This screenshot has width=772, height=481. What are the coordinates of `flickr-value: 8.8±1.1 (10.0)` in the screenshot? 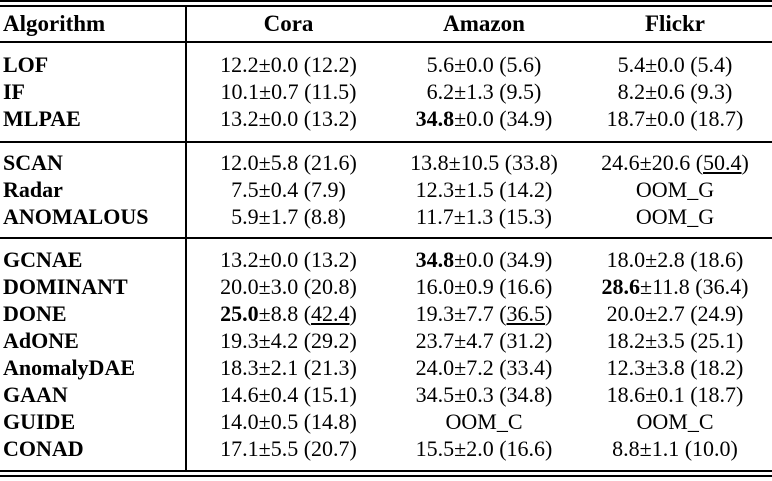 It's located at (675, 448).